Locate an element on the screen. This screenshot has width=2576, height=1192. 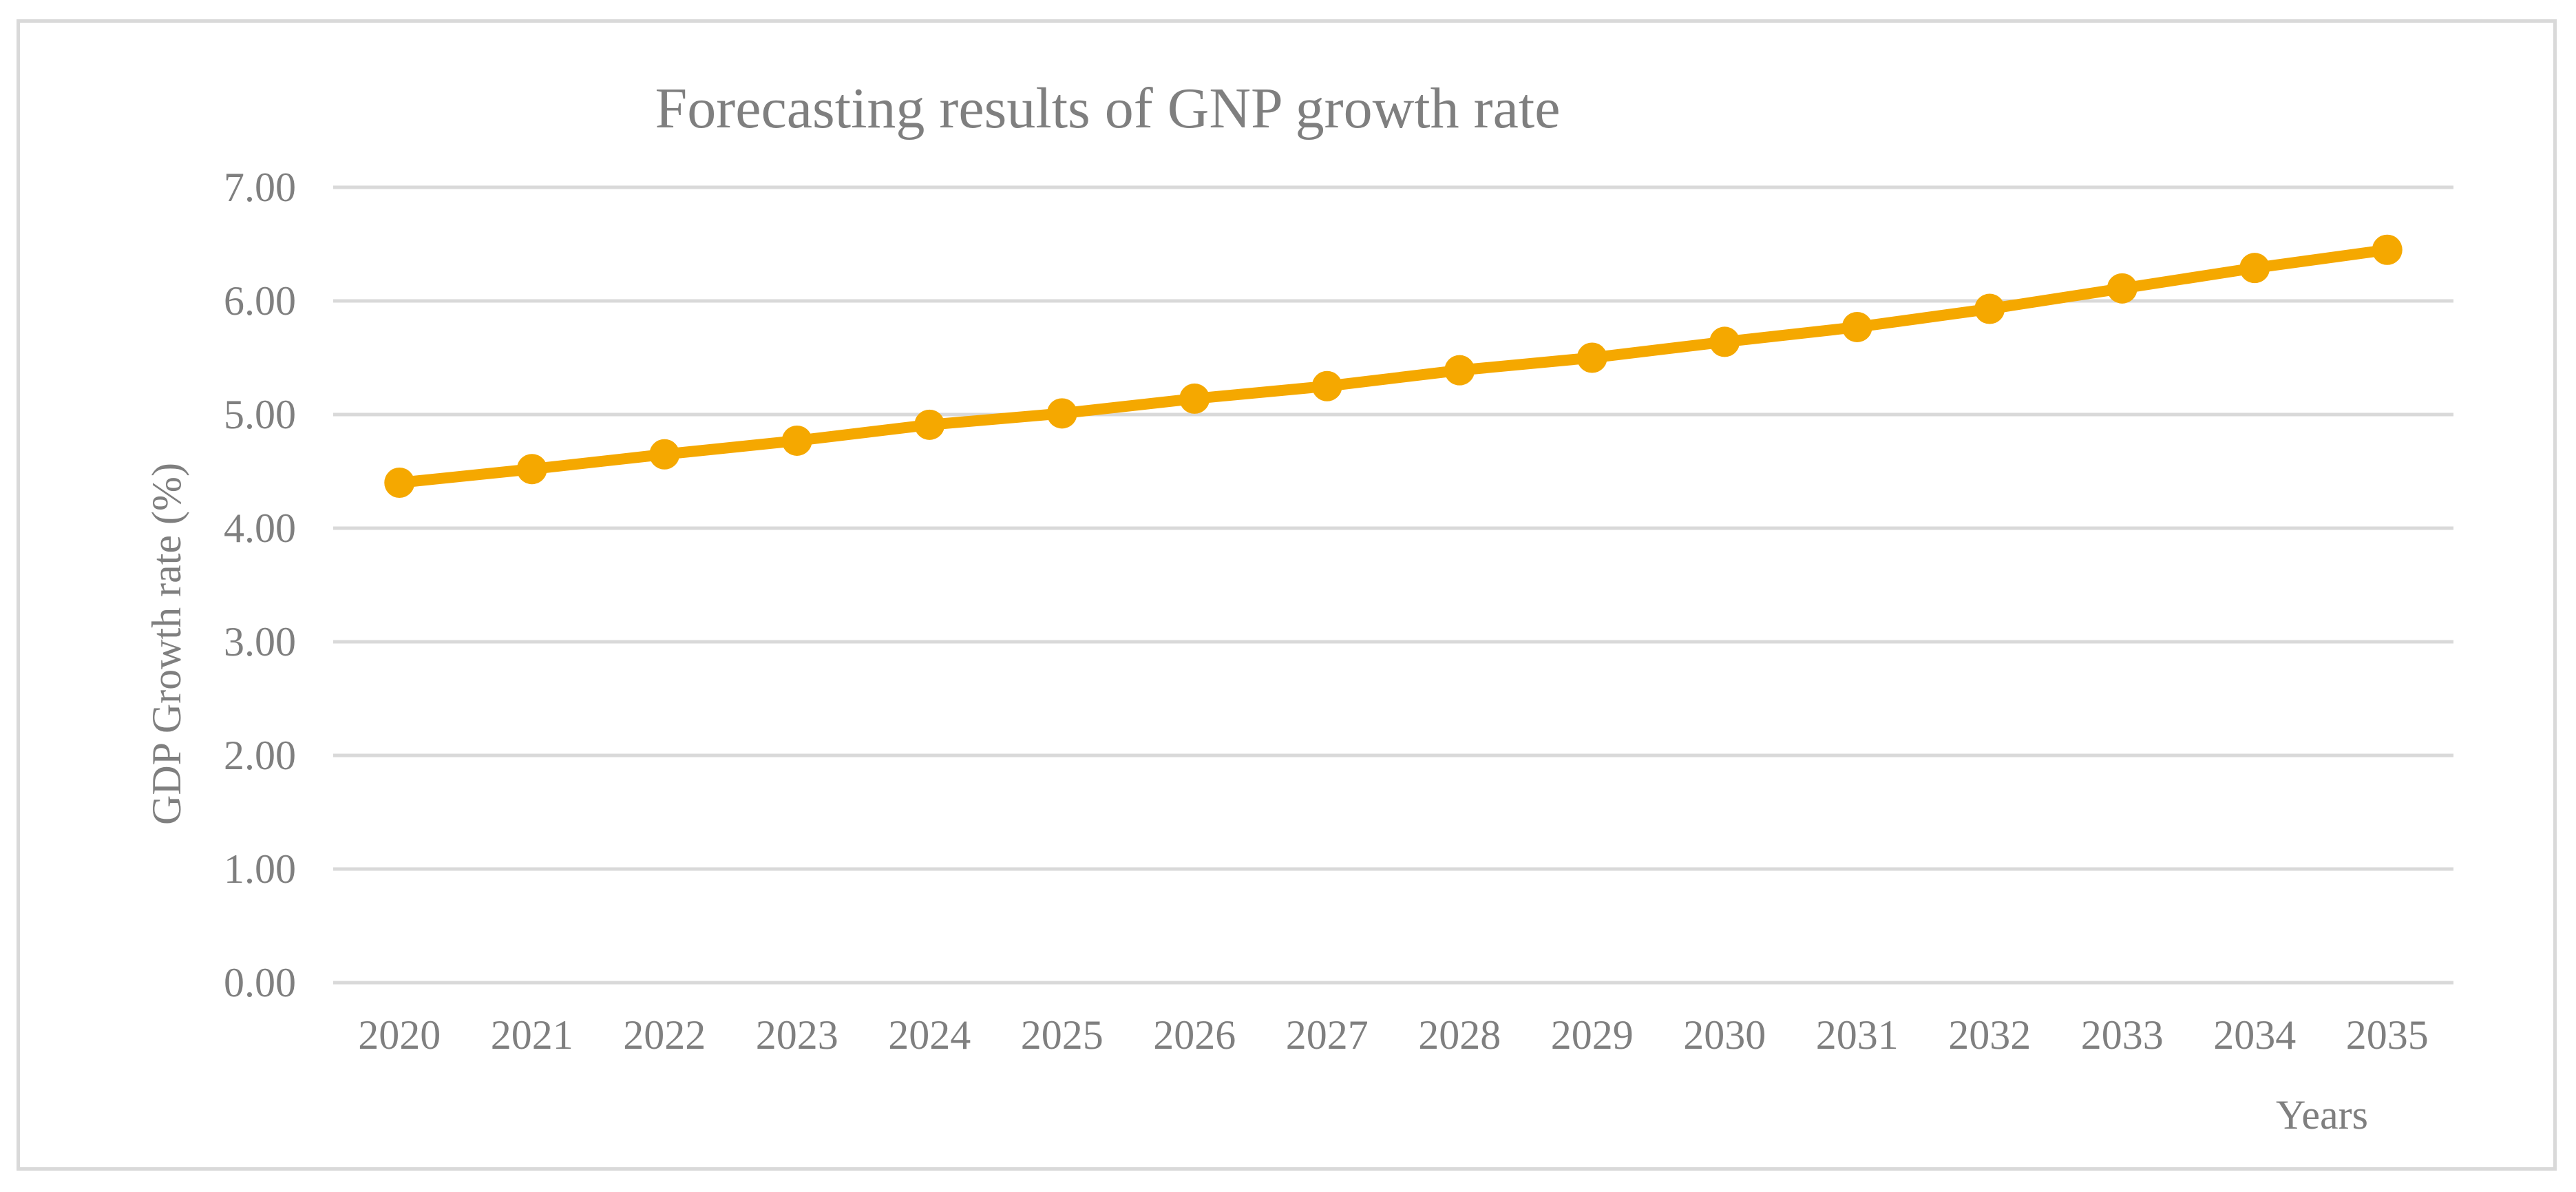
data-point-2022 is located at coordinates (665, 455).